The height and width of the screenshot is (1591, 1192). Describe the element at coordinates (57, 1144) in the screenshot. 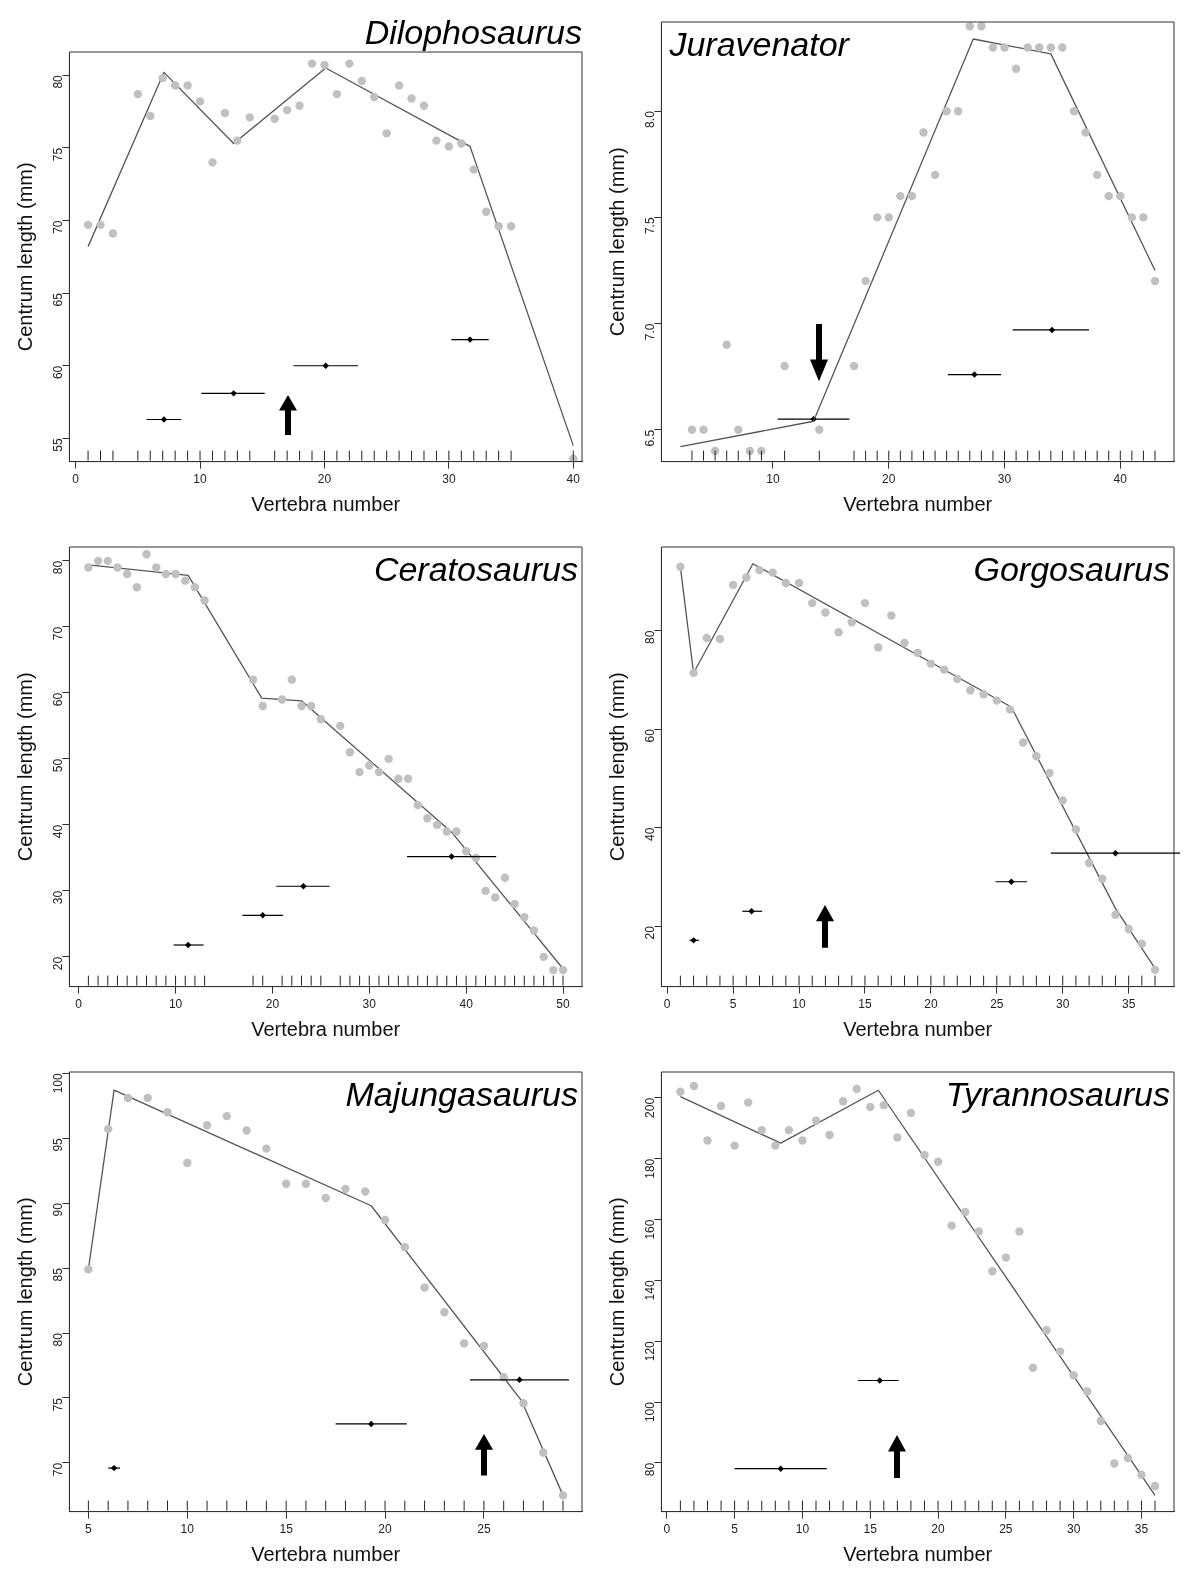

I see `y-tick-label: 95` at that location.